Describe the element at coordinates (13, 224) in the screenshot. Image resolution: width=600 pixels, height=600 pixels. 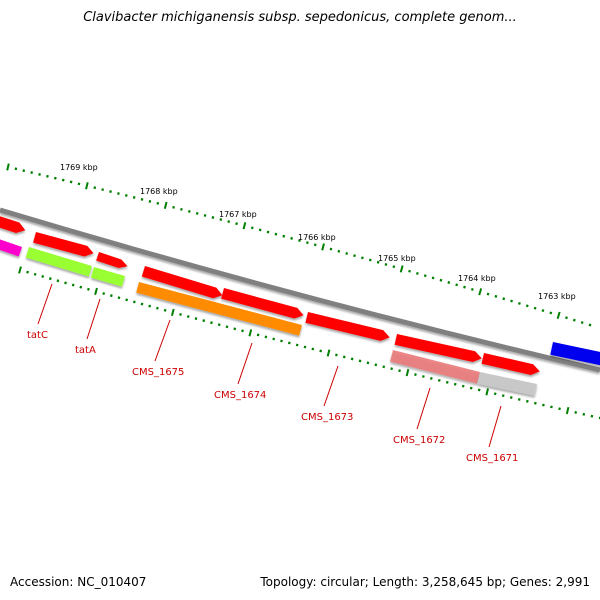
I see `gene-block-left-edge` at that location.